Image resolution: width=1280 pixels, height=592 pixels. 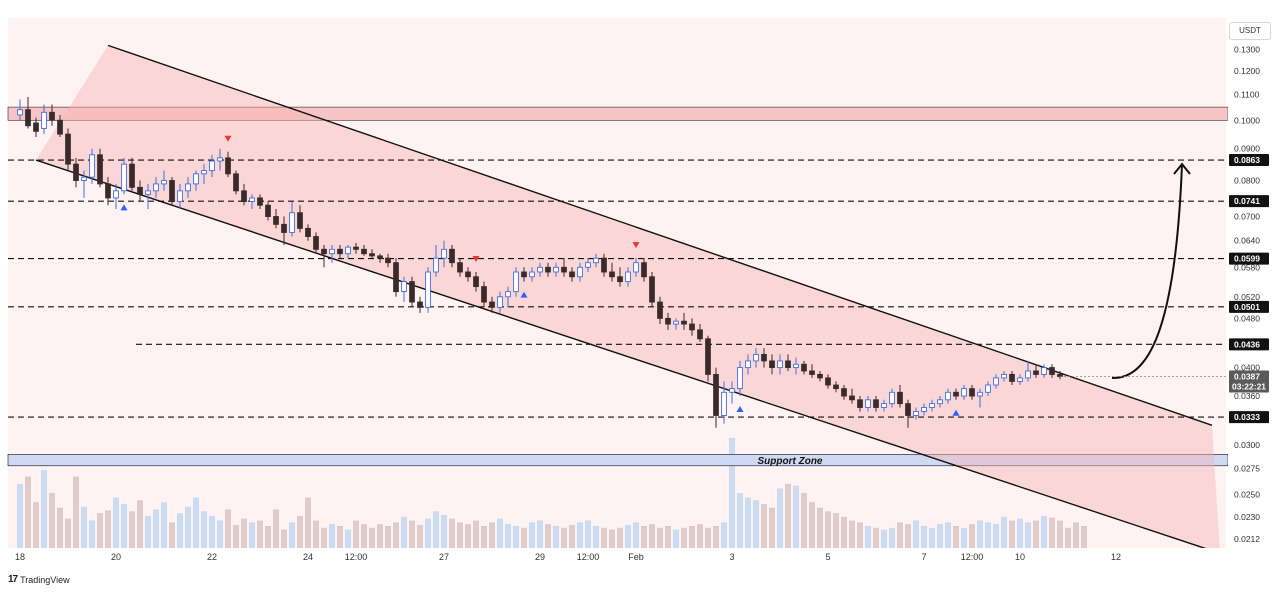 I want to click on tradingview-brand: 17 TradingView, so click(x=39, y=579).